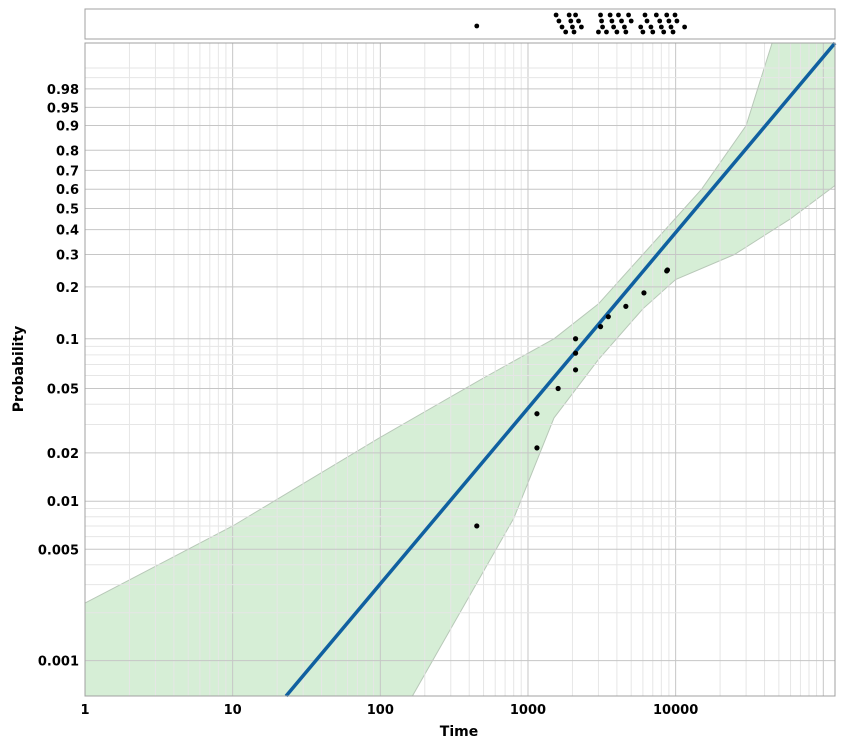  What do you see at coordinates (67, 231) in the screenshot?
I see `y-tick-label: 0.4` at bounding box center [67, 231].